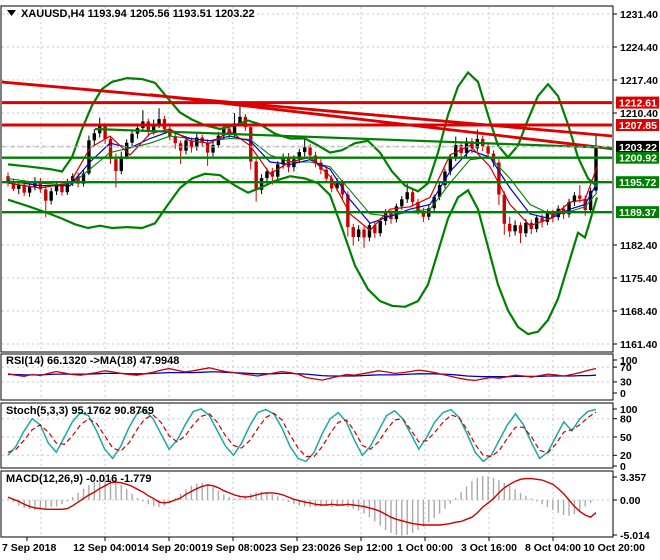 This screenshot has height=560, width=660. I want to click on time-label: 14 Sep 20:00, so click(169, 548).